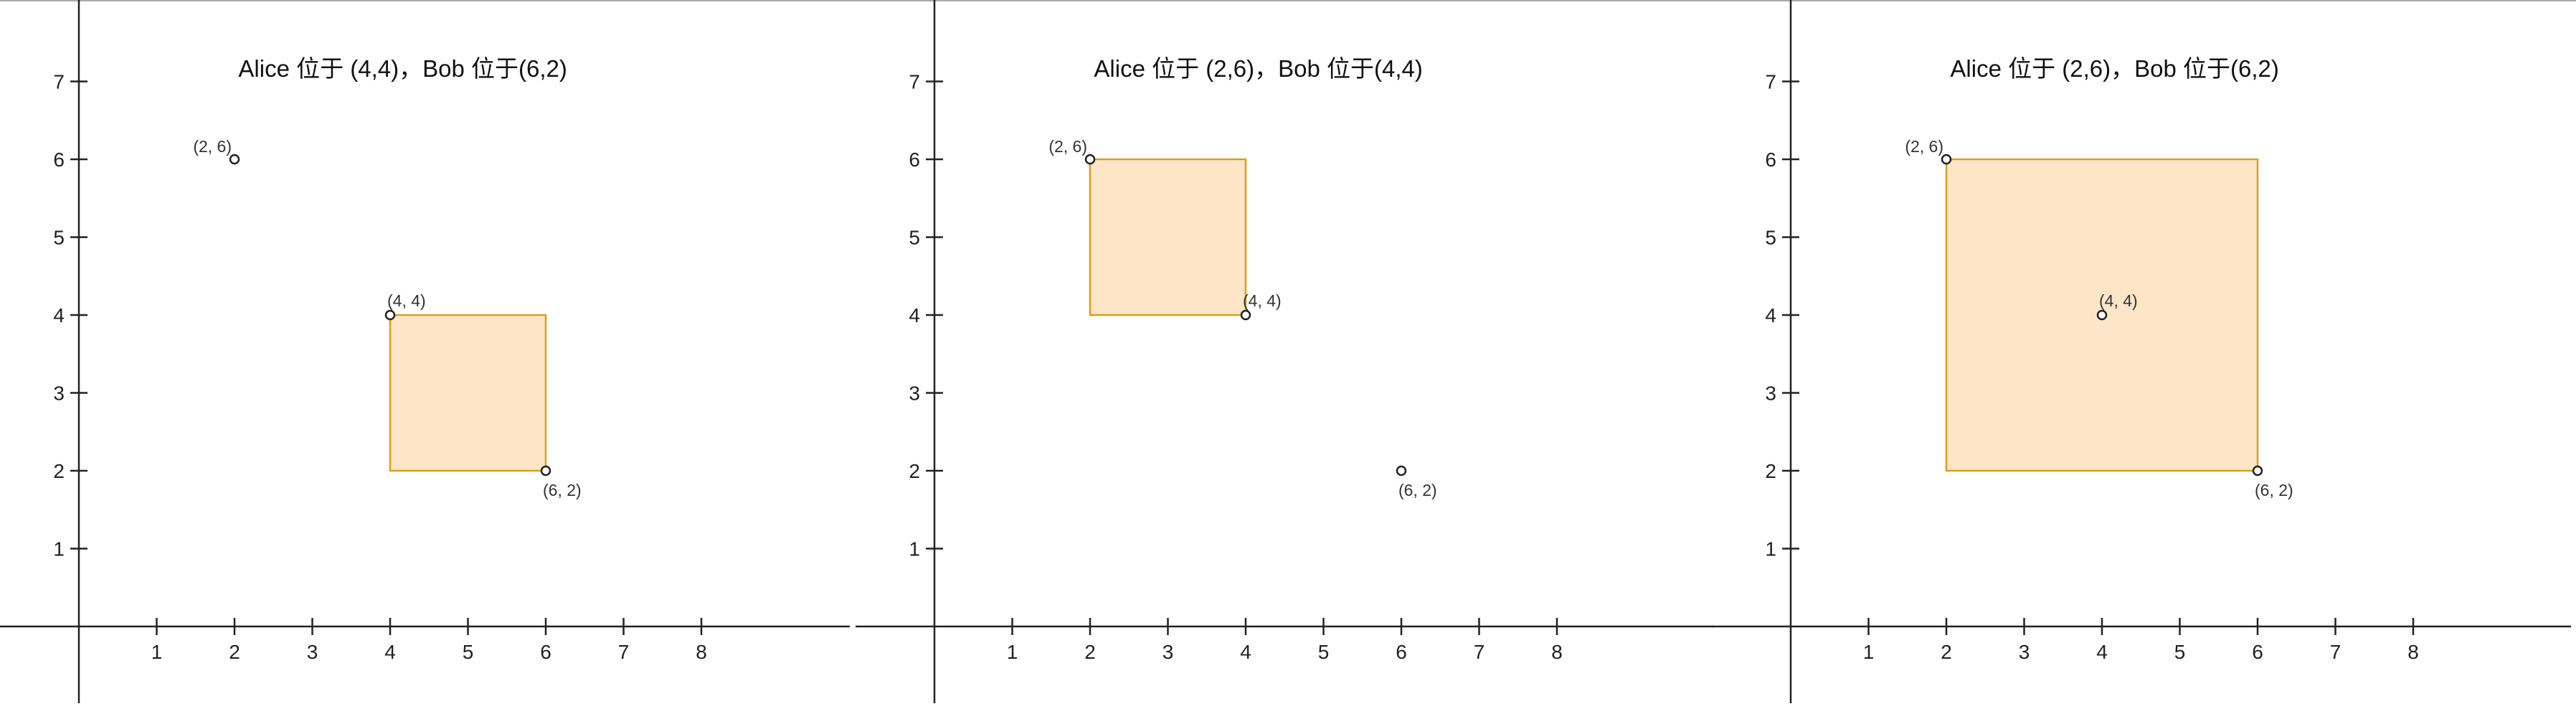 The image size is (2576, 709). What do you see at coordinates (402, 68) in the screenshot?
I see `panel-title: Alice 位于 (4,4)，Bob 位于(6,2)` at bounding box center [402, 68].